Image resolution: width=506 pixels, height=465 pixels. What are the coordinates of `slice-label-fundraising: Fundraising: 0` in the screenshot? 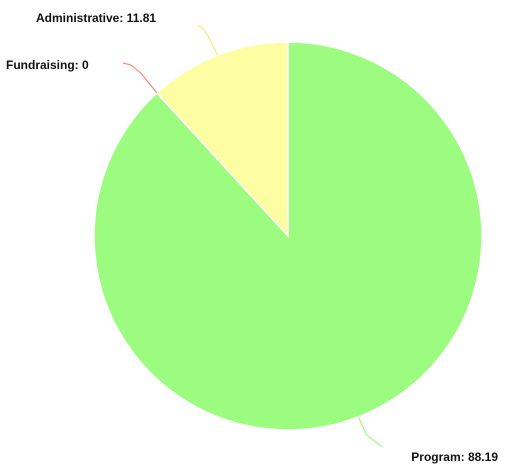 It's located at (47, 65).